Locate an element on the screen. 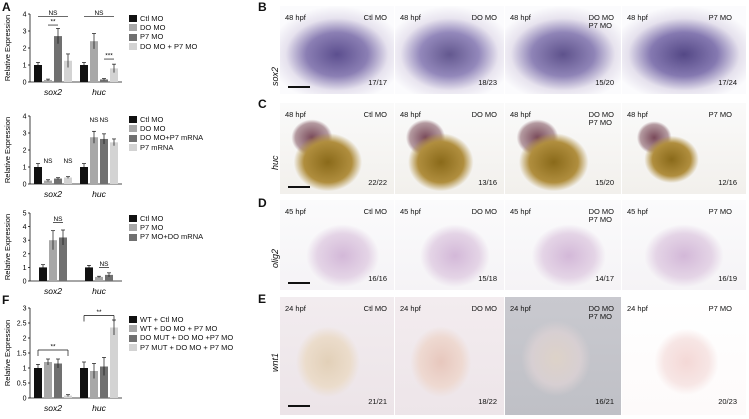 The height and width of the screenshot is (419, 749). row-label-wnt1: wnt1 is located at coordinates (275, 362).